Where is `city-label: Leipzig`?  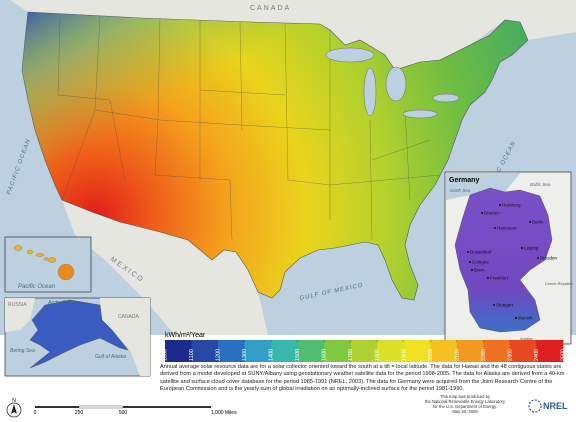
city-label: Leipzig is located at coordinates (531, 248).